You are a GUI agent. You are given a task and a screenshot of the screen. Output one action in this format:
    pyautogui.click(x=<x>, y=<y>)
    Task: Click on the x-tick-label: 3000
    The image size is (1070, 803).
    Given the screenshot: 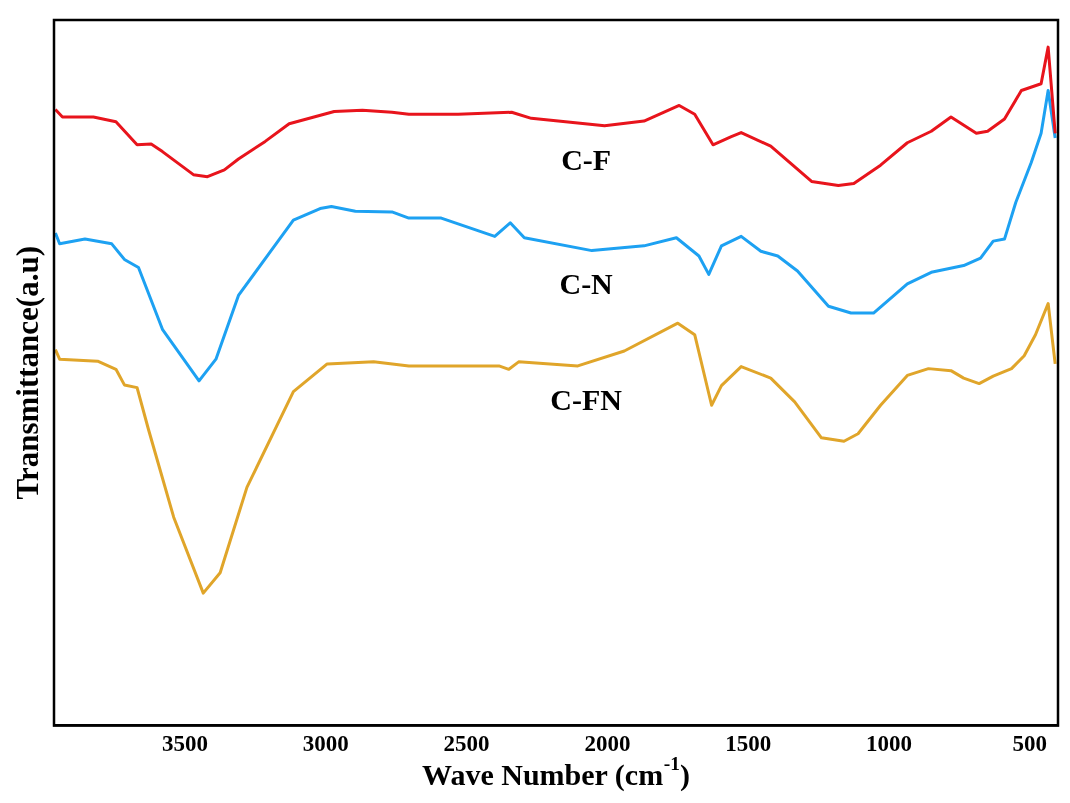 What is the action you would take?
    pyautogui.click(x=325, y=744)
    